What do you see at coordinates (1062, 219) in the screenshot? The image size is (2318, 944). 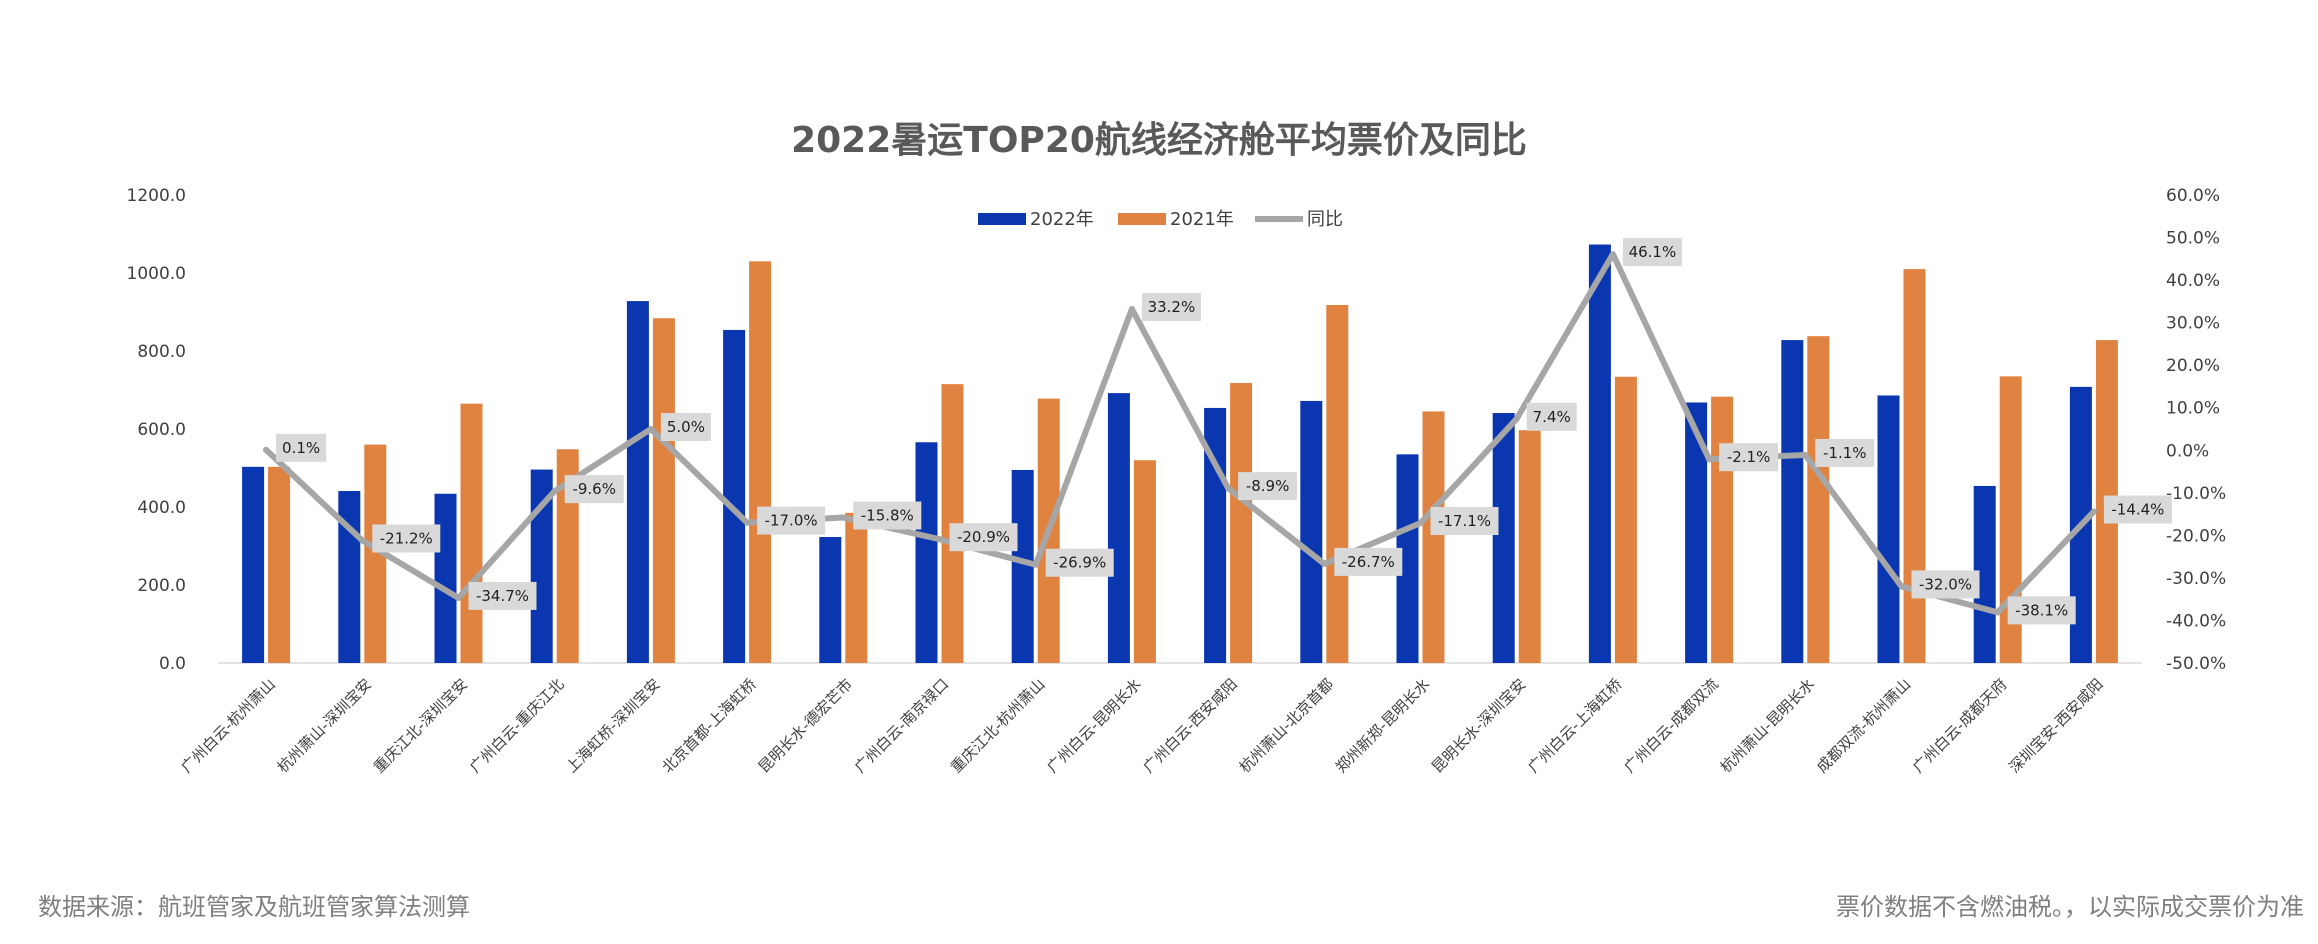 I see `legend-label: 2022年` at bounding box center [1062, 219].